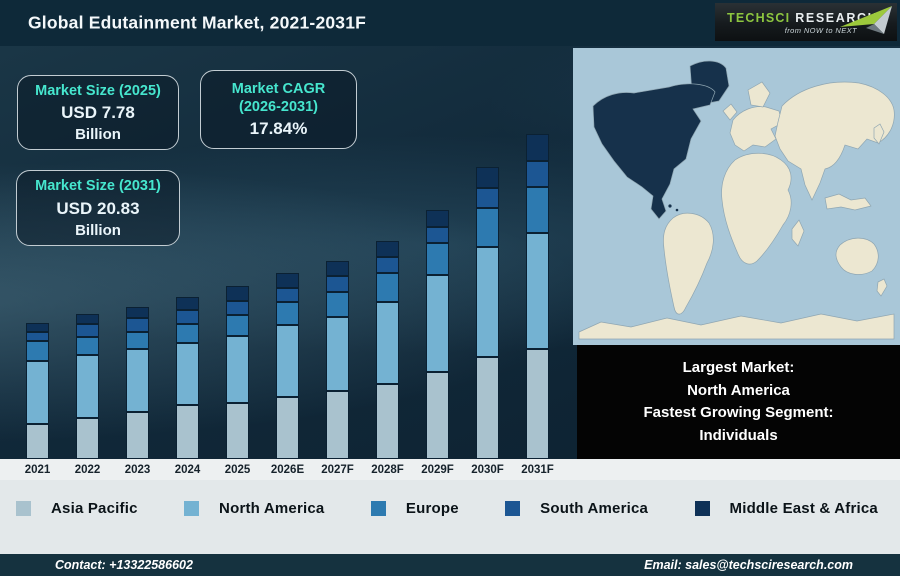 This screenshot has height=576, width=900. I want to click on bar-2021, so click(37, 391).